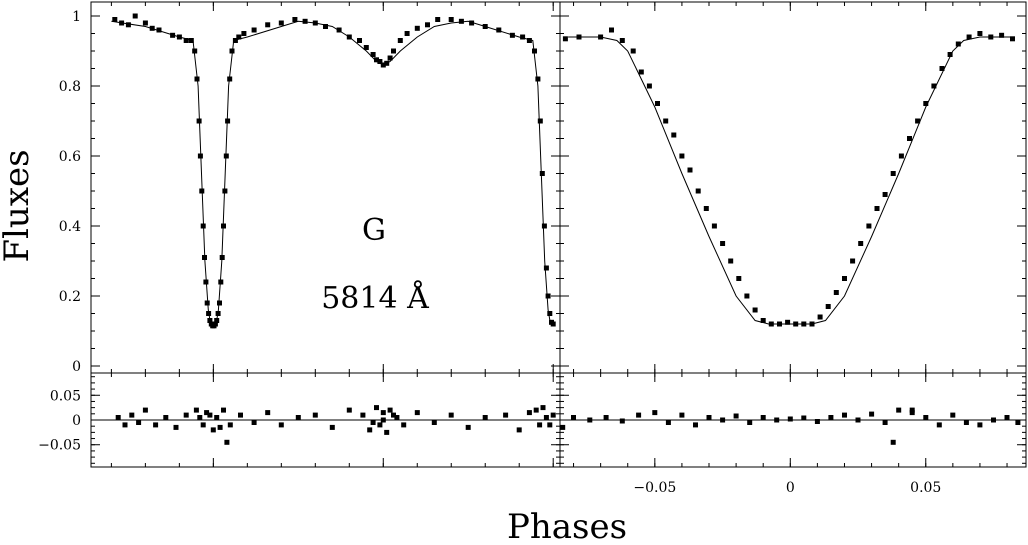 This screenshot has width=1028, height=545. What do you see at coordinates (76, 367) in the screenshot?
I see `y-tick-label: 0` at bounding box center [76, 367].